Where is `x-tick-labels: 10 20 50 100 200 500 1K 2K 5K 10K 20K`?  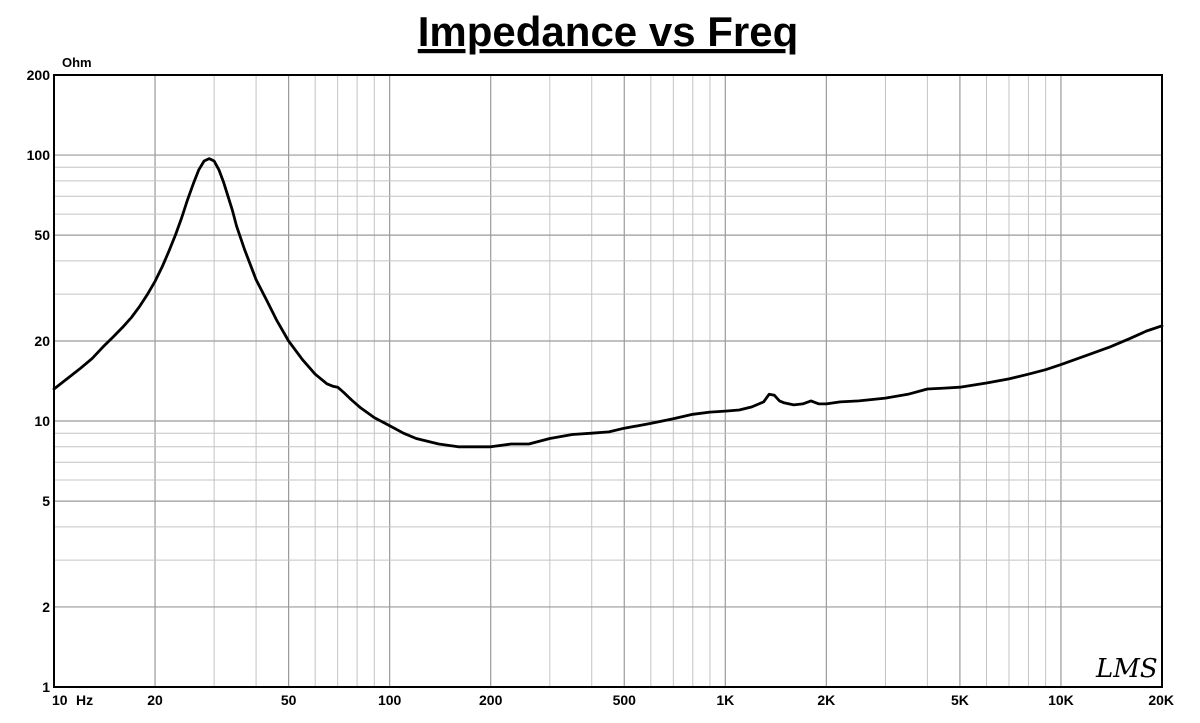 x-tick-labels: 10 20 50 100 200 500 1K 2K 5K 10K 20K is located at coordinates (613, 700).